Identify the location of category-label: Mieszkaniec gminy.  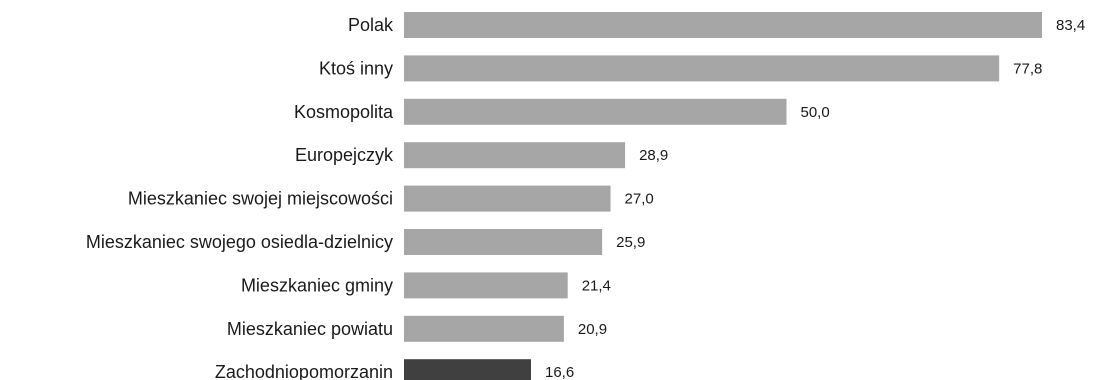
(317, 285).